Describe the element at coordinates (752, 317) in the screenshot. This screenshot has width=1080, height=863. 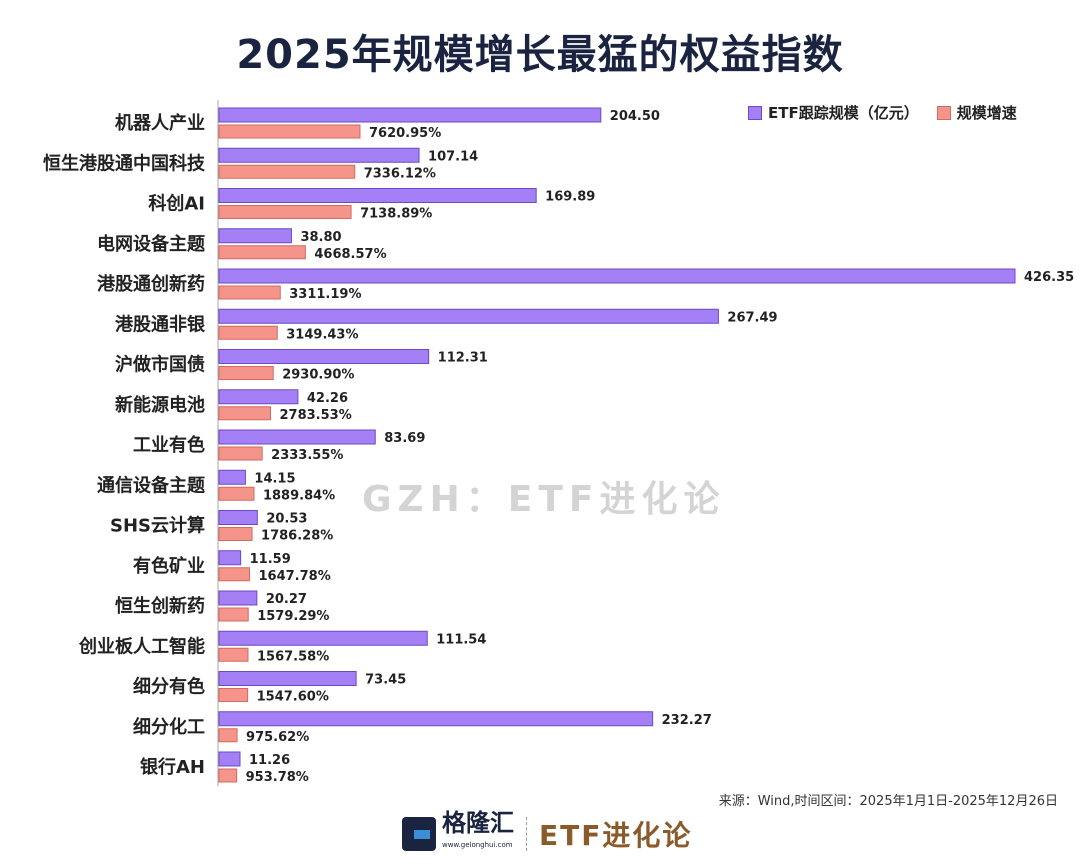
I see `scale-value-label: 267.49` at that location.